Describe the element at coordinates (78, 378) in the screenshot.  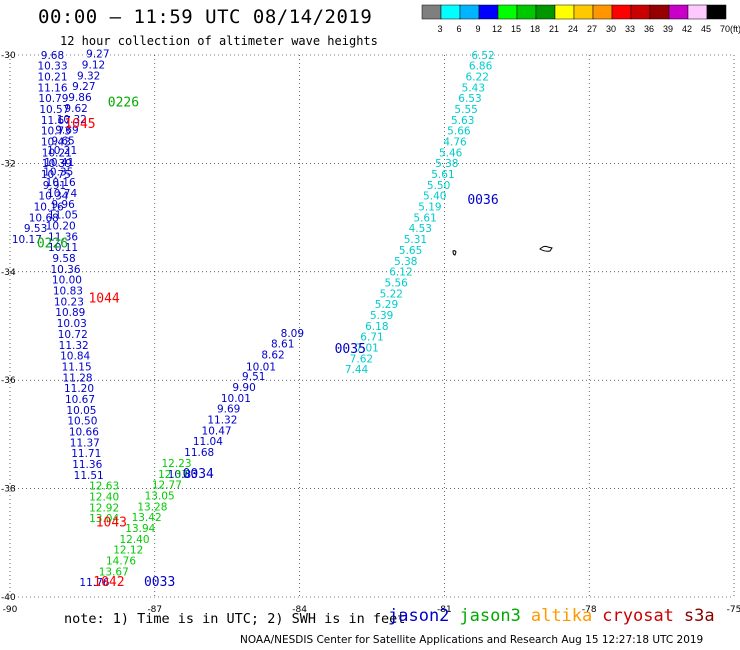
I see `wave-height-label: 11.28` at that location.